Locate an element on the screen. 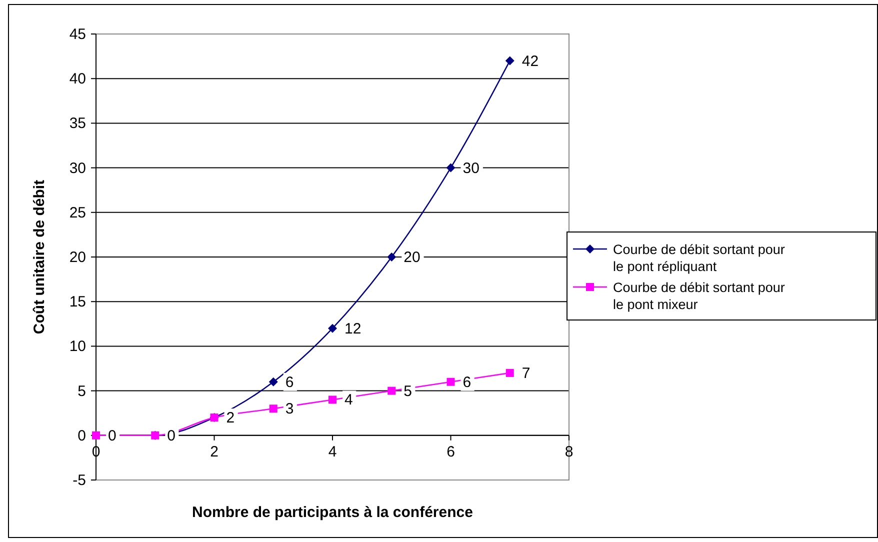 The image size is (878, 542). data-label: 42 is located at coordinates (530, 61).